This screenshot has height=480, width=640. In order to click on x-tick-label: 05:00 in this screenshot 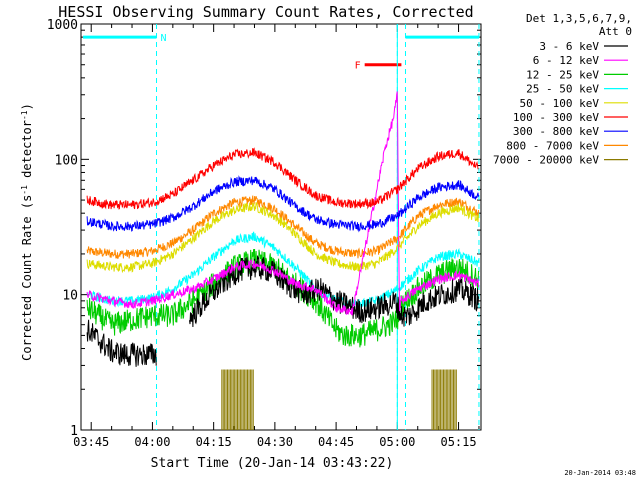, I will do `click(397, 442)`.